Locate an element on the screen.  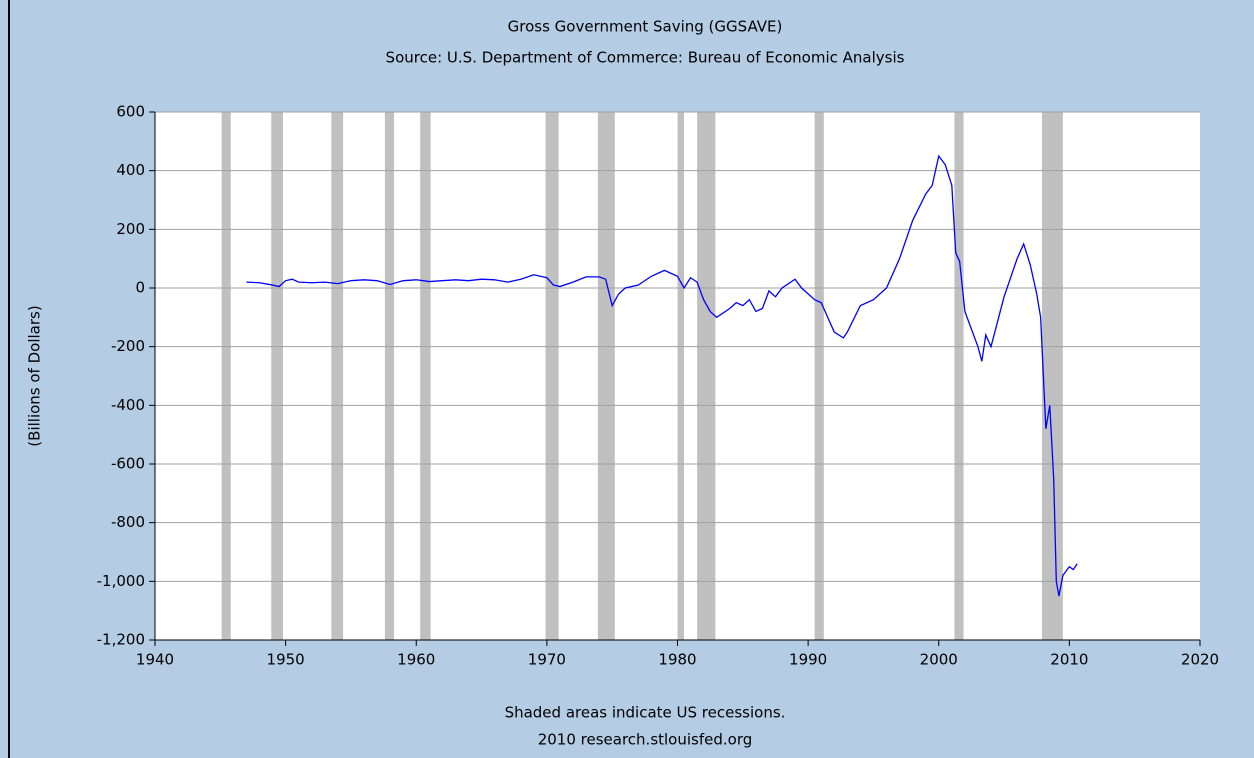
y-tick-label: 200 is located at coordinates (130, 229).